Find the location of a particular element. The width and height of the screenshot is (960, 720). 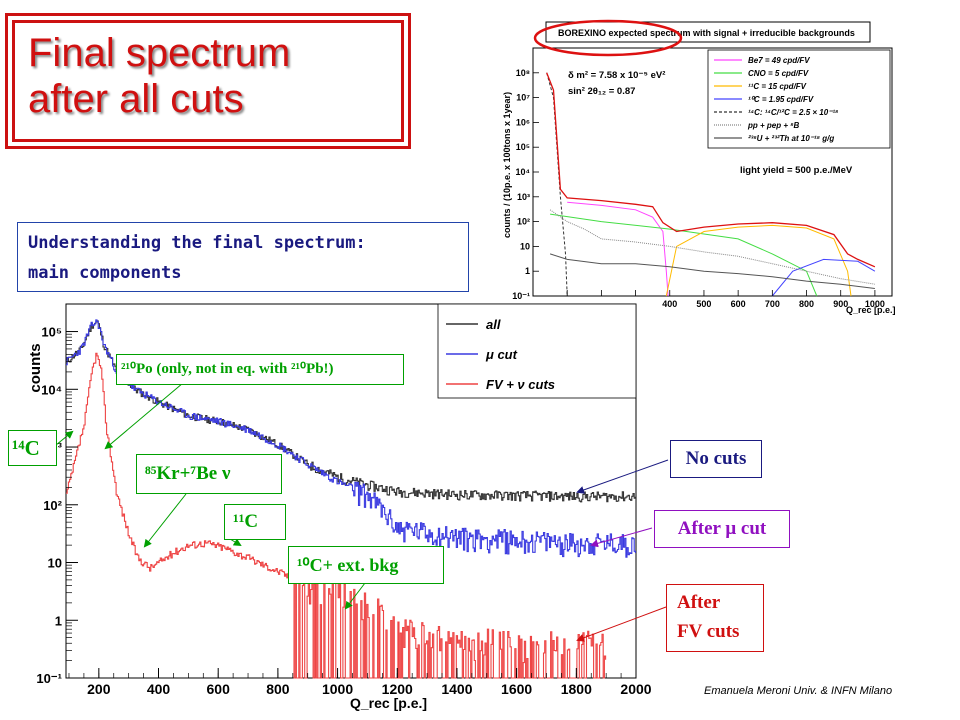

subtitle-line-2: main components is located at coordinates (105, 273).